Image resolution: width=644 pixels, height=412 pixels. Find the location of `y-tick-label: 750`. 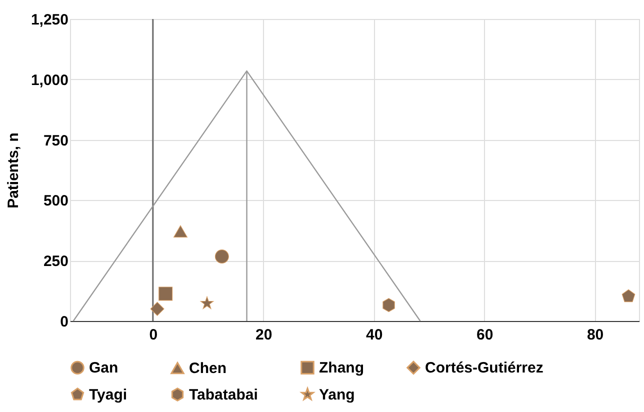

y-tick-label: 750 is located at coordinates (55, 141).